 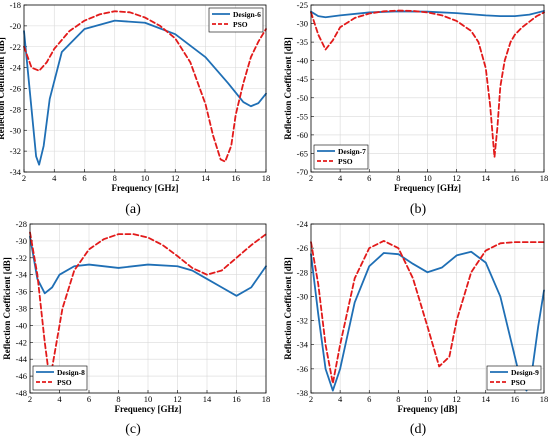 I want to click on y-tick-label: -70, so click(x=302, y=172).